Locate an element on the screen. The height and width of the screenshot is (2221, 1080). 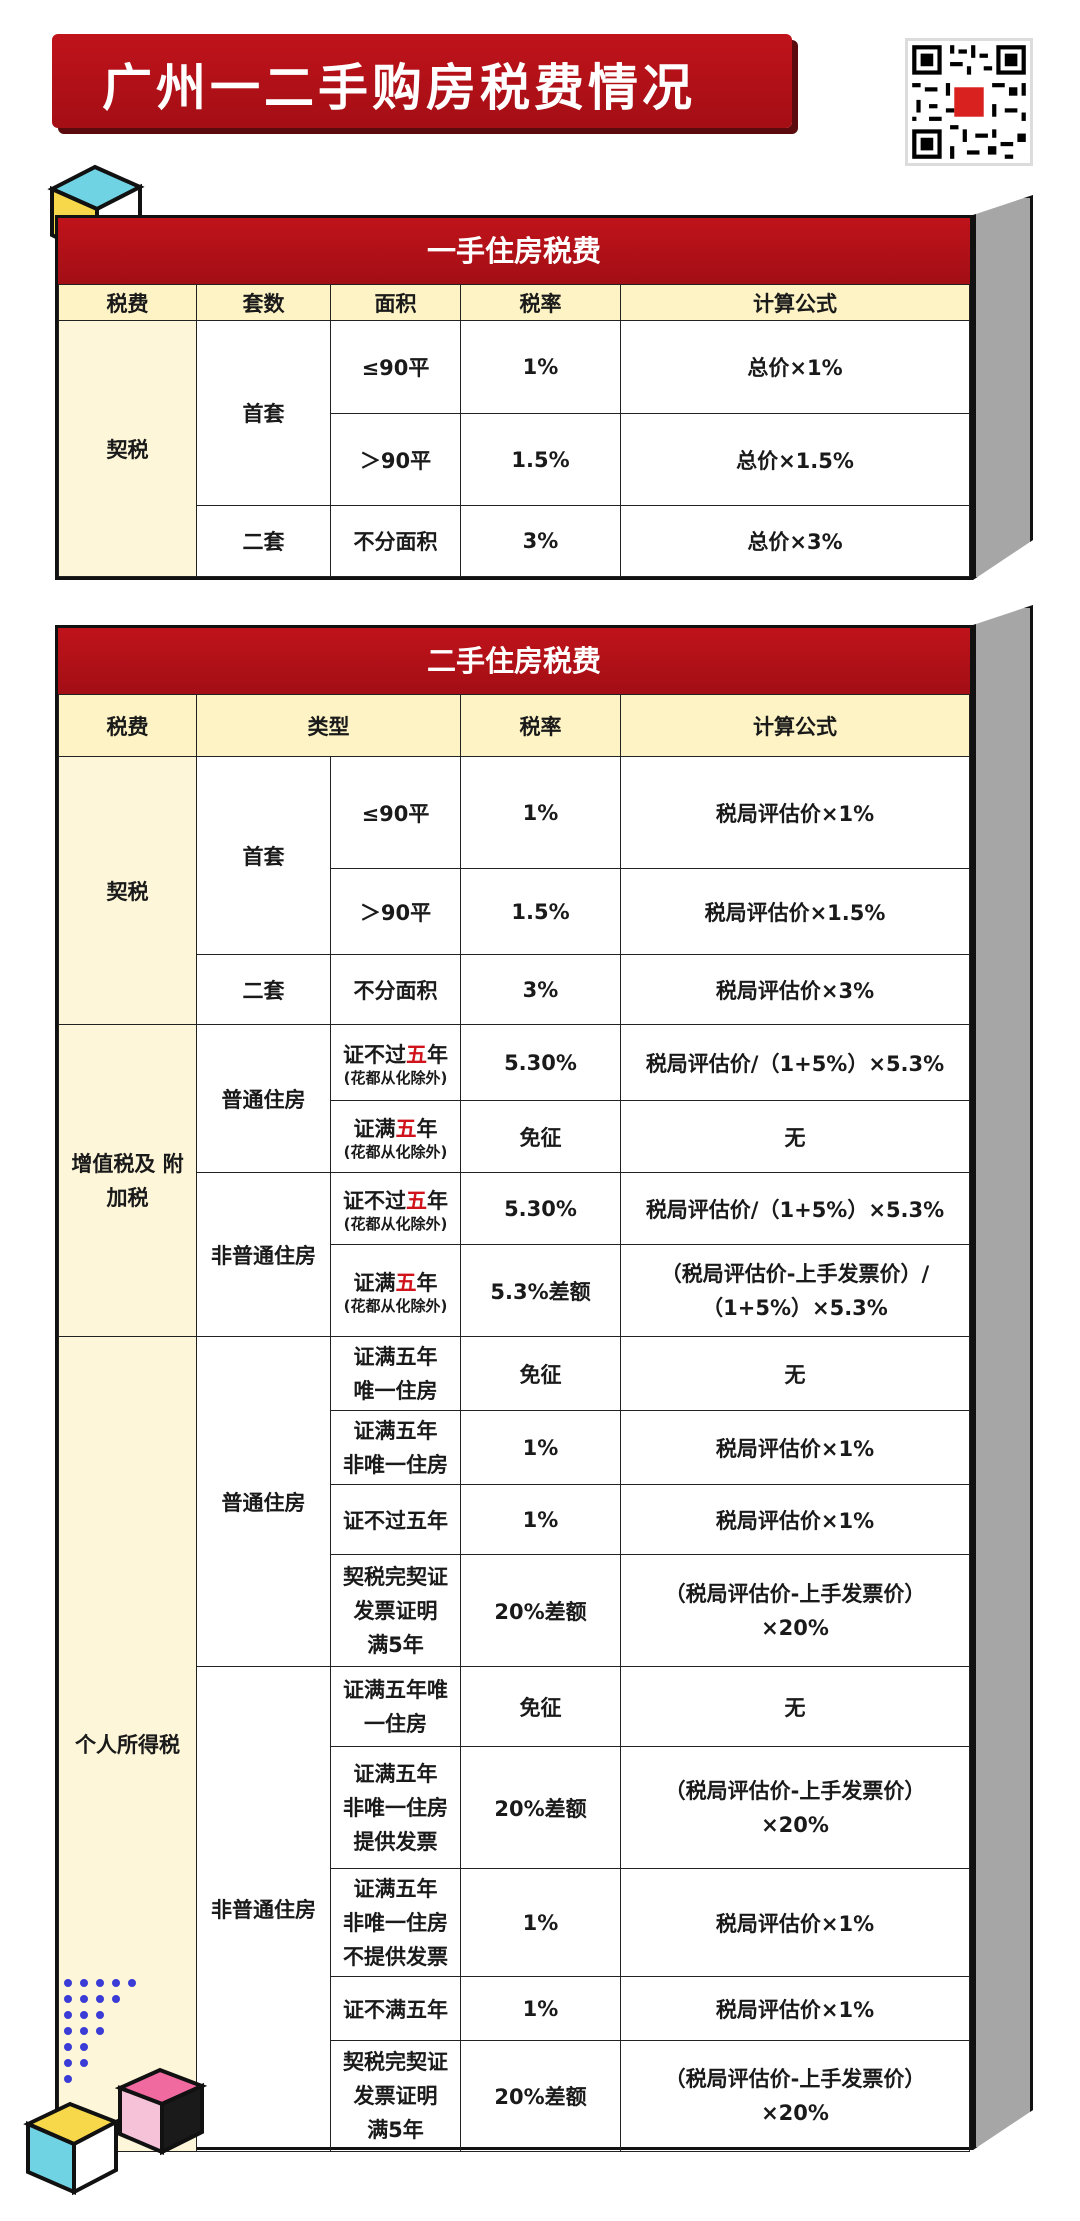
second-suite-cell: 二套 is located at coordinates (263, 541).